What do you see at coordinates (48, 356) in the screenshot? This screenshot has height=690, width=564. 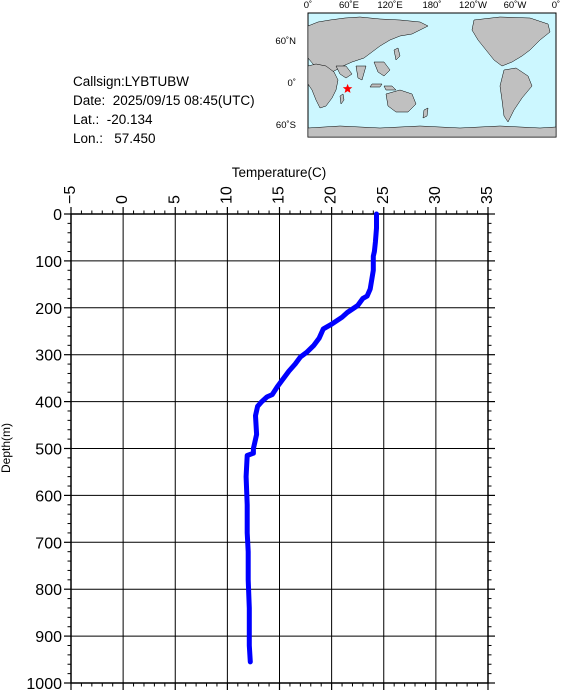 I see `y-tick-label: 300` at bounding box center [48, 356].